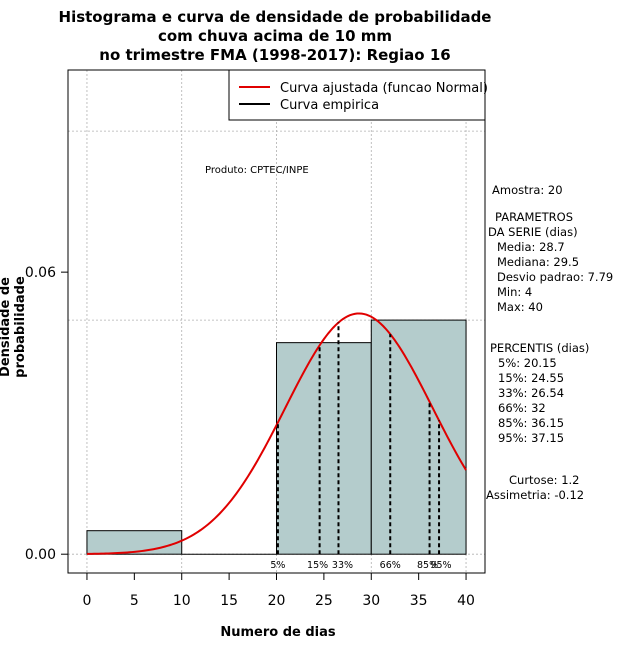 This screenshot has height=660, width=640. What do you see at coordinates (522, 408) in the screenshot?
I see `percentil-66: 66%: 32` at bounding box center [522, 408].